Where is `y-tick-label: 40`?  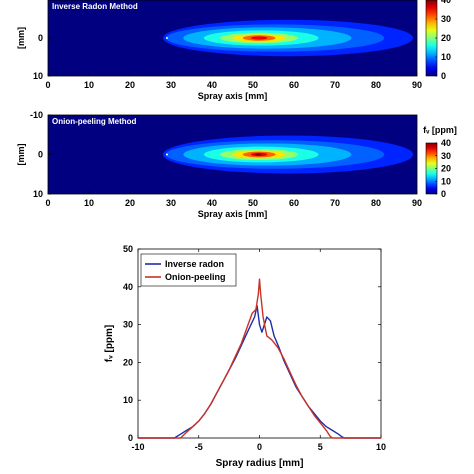
y-tick-label: 40 is located at coordinates (128, 287).